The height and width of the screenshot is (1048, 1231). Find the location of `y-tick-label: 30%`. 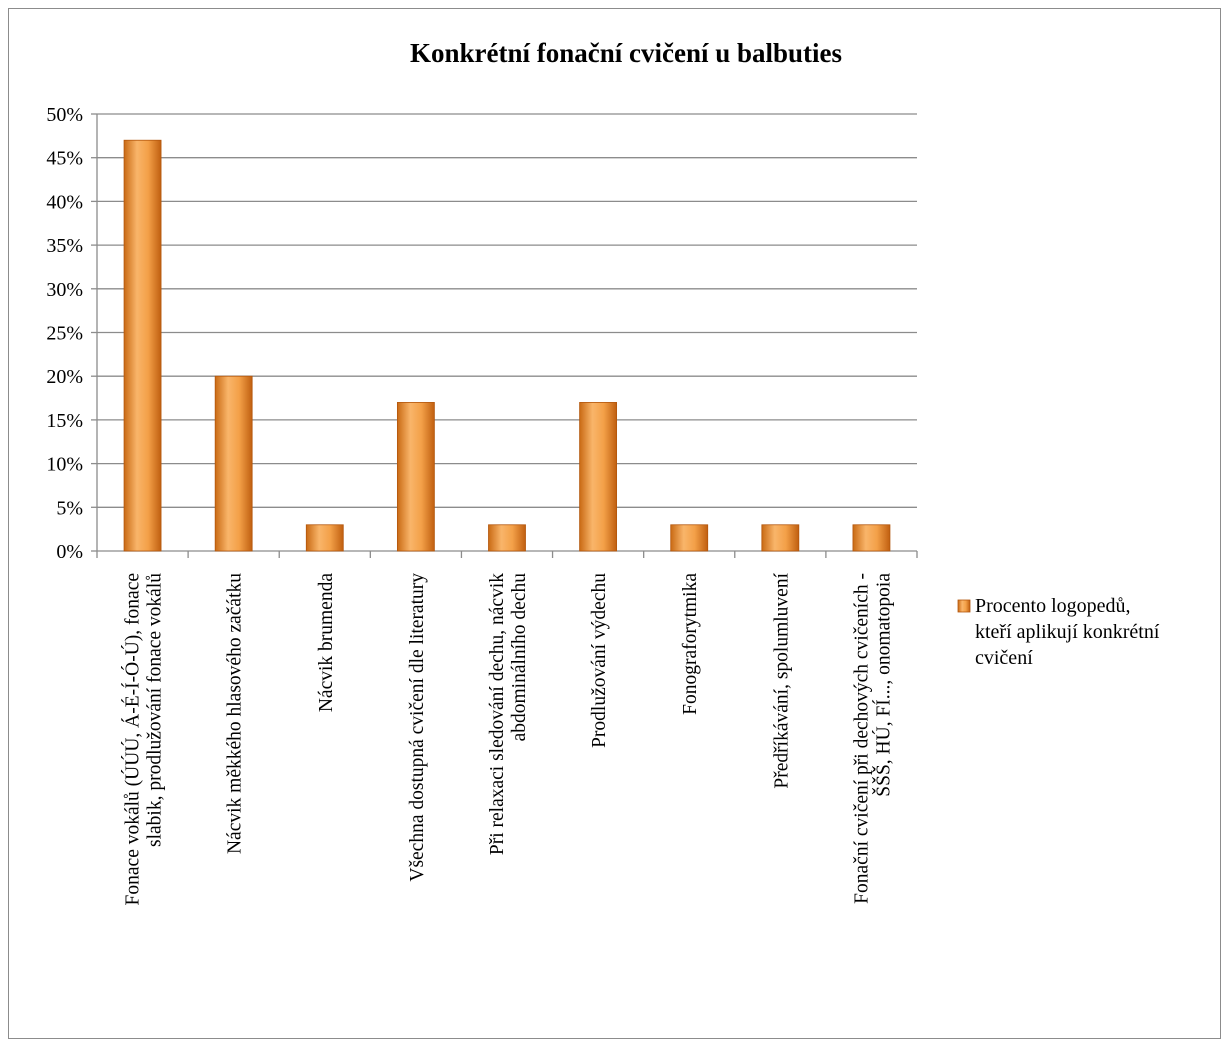

y-tick-label: 30% is located at coordinates (64, 290).